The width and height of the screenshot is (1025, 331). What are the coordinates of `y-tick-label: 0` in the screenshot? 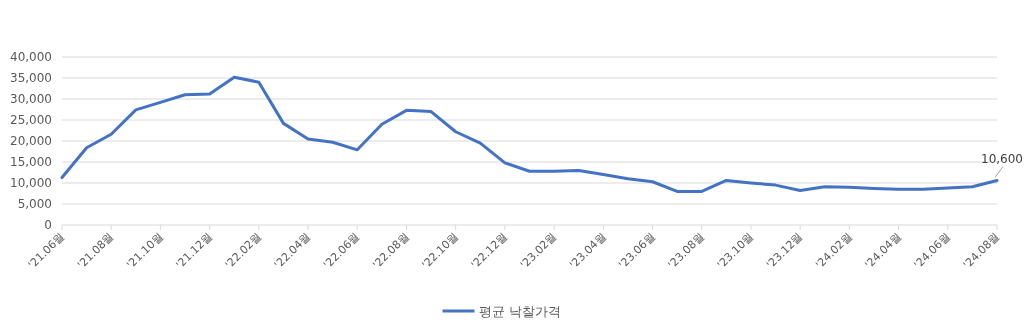 It's located at (48, 225).